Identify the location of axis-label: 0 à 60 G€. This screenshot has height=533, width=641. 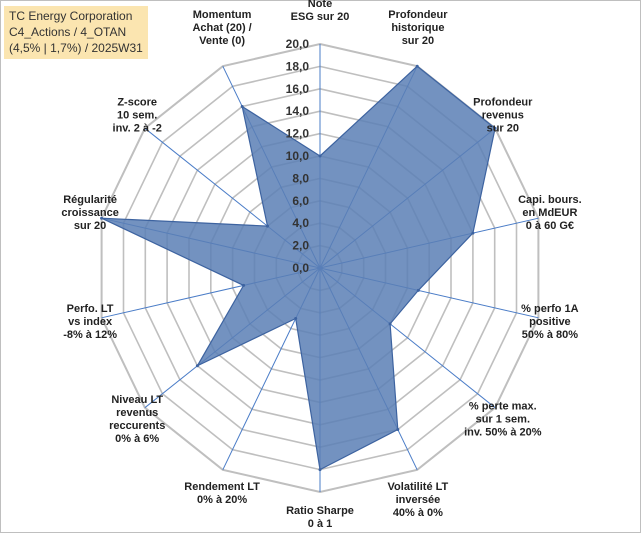
(550, 226).